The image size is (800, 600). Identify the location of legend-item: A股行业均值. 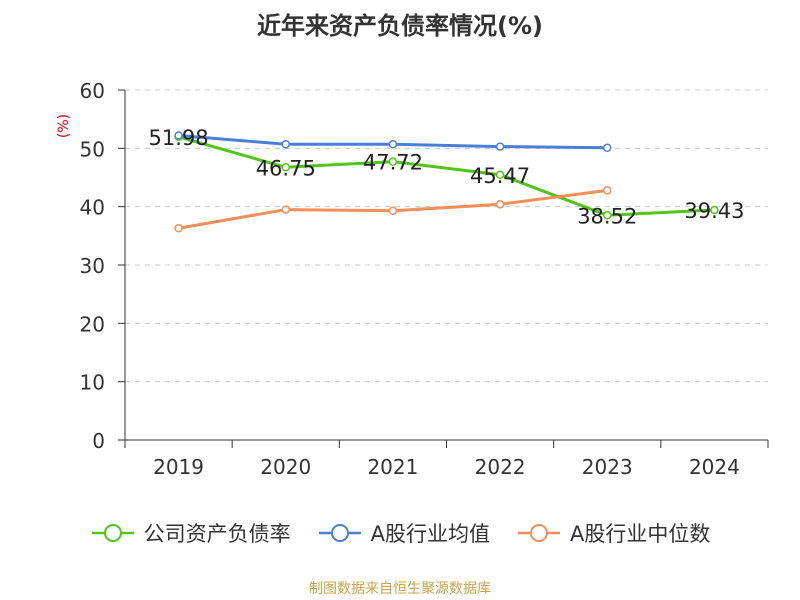
(403, 533).